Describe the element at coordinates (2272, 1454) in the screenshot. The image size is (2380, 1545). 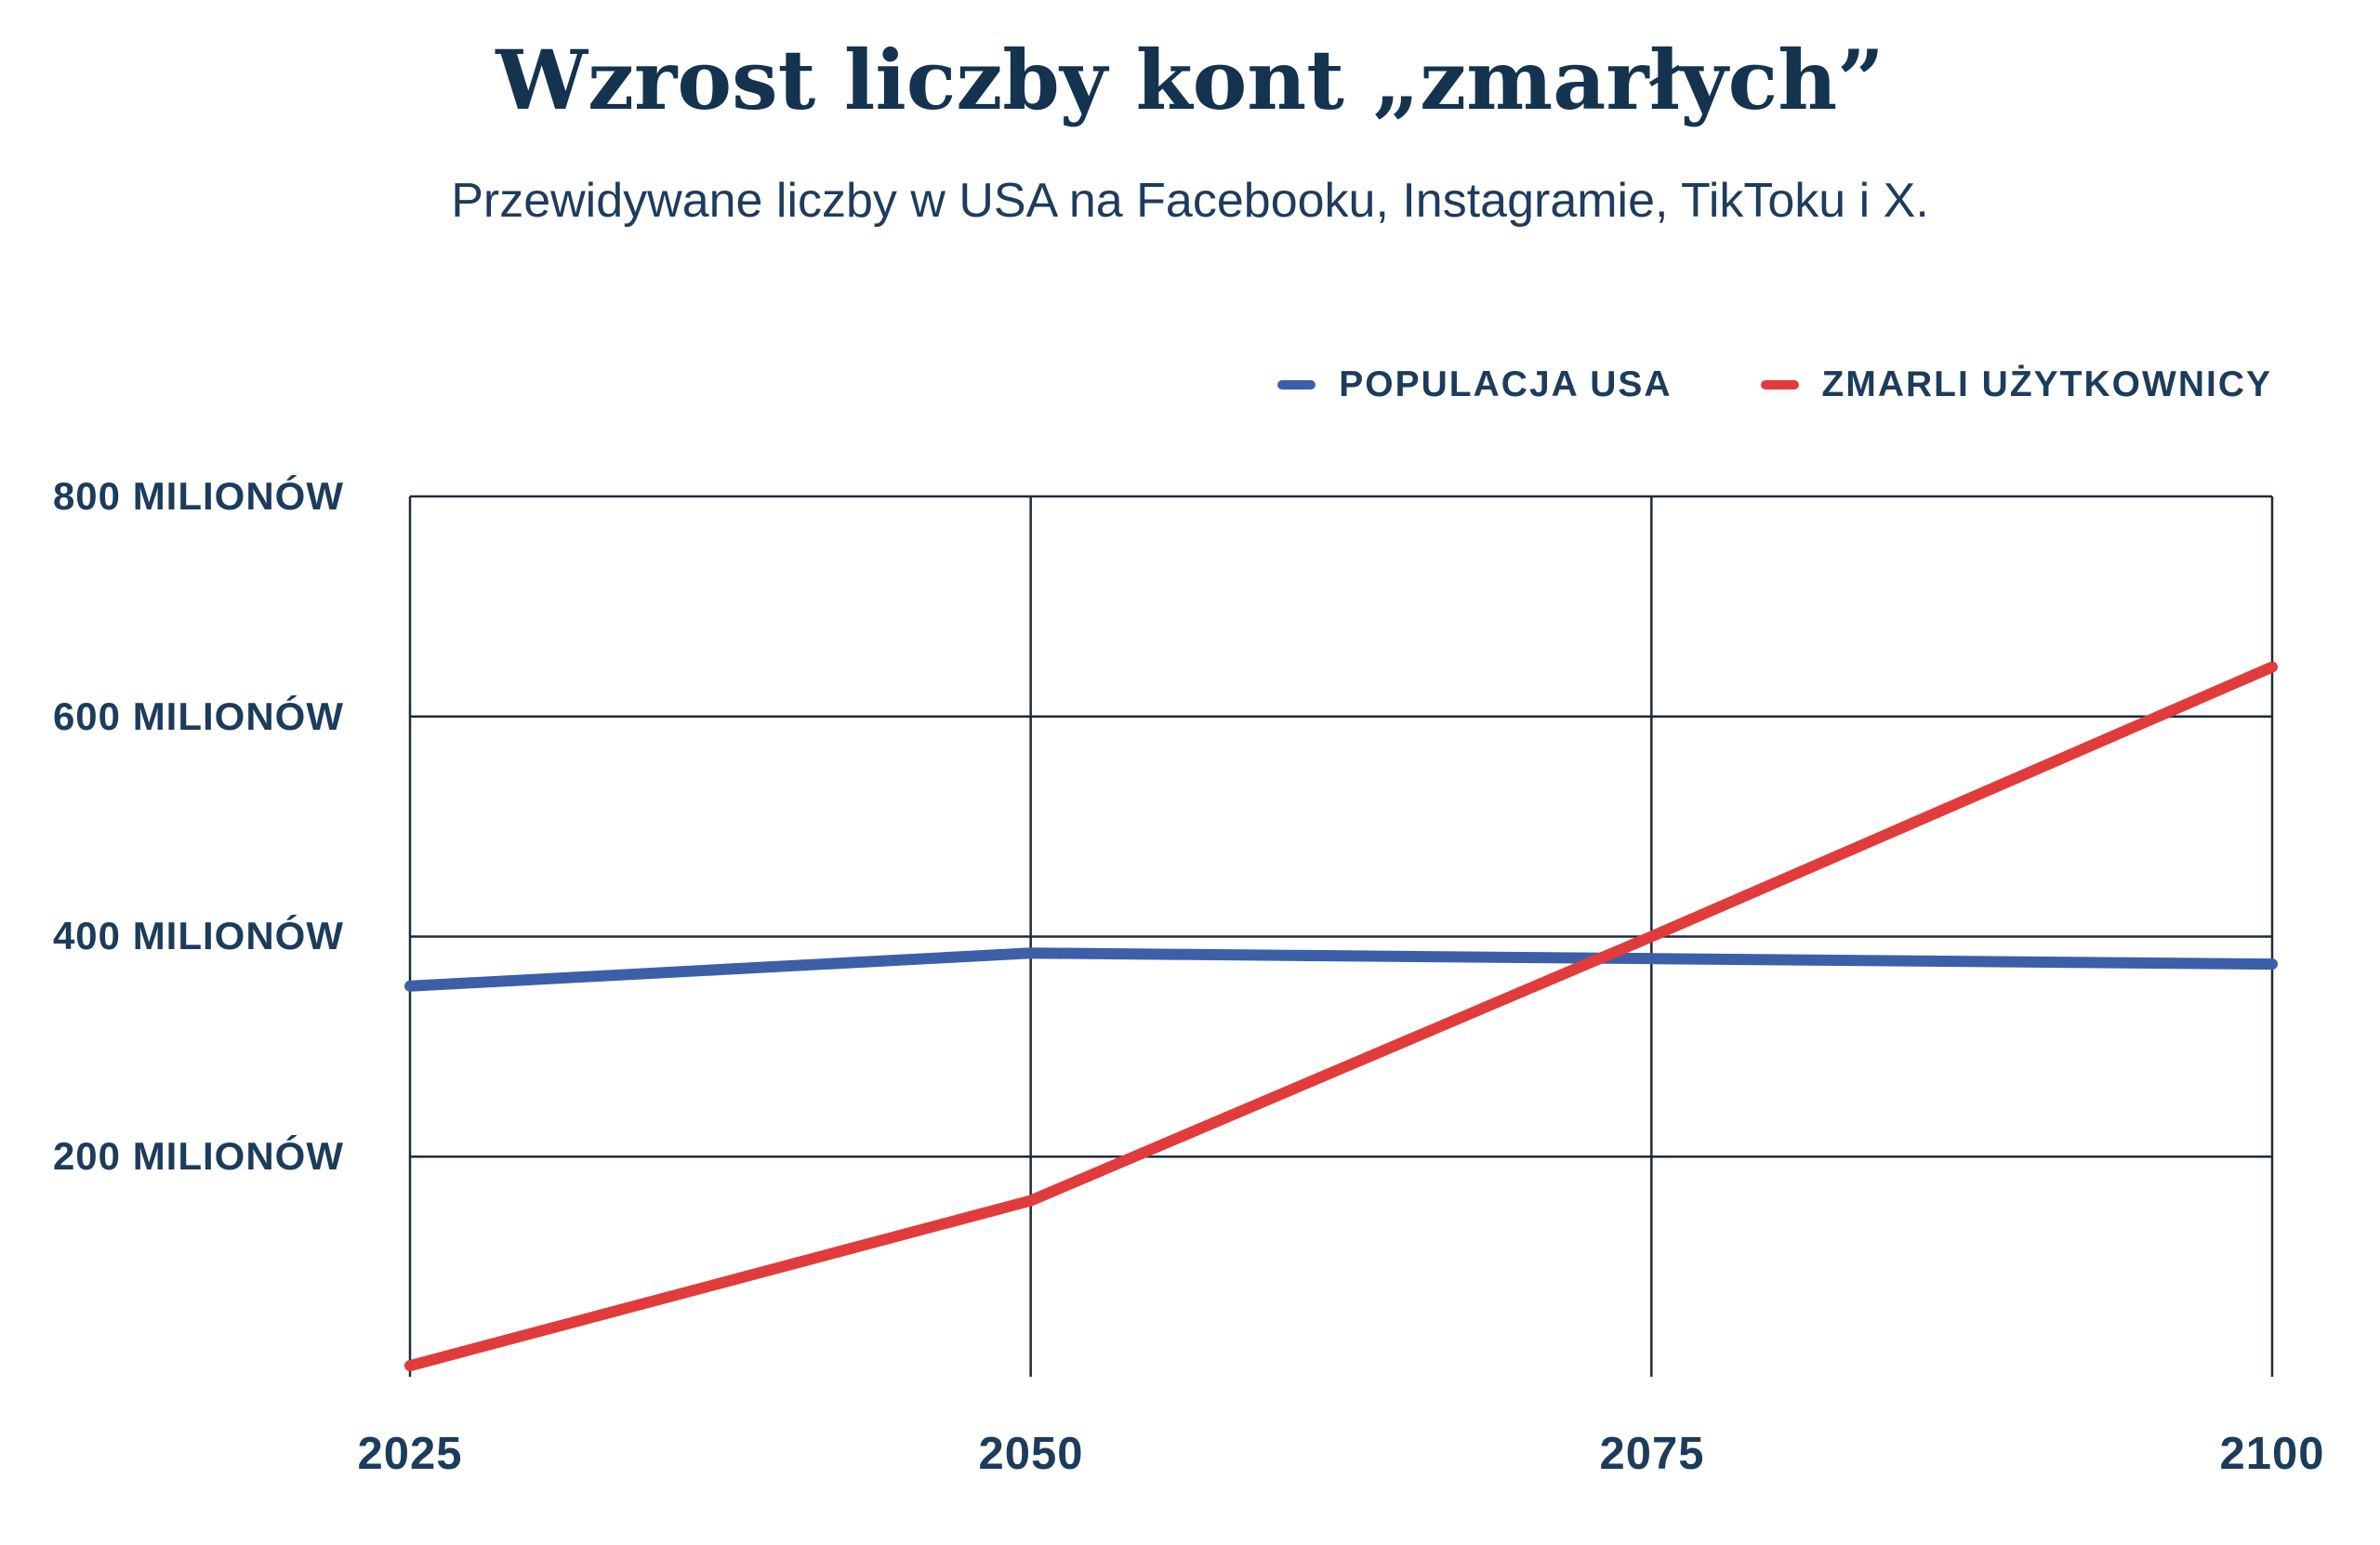
I see `x-axis-tick-2100: 2100` at that location.